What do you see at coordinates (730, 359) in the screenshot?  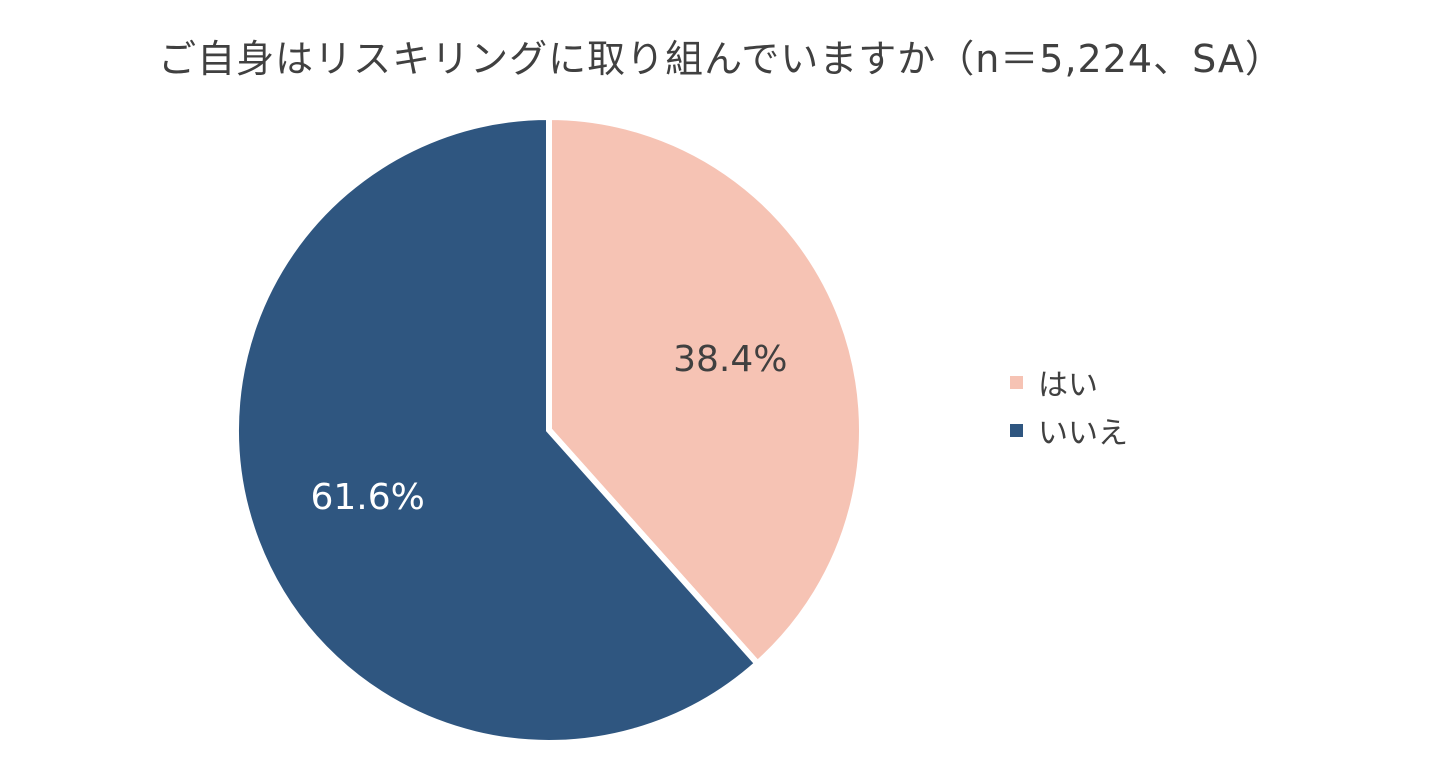 I see `data-label-yes: 38.4%` at bounding box center [730, 359].